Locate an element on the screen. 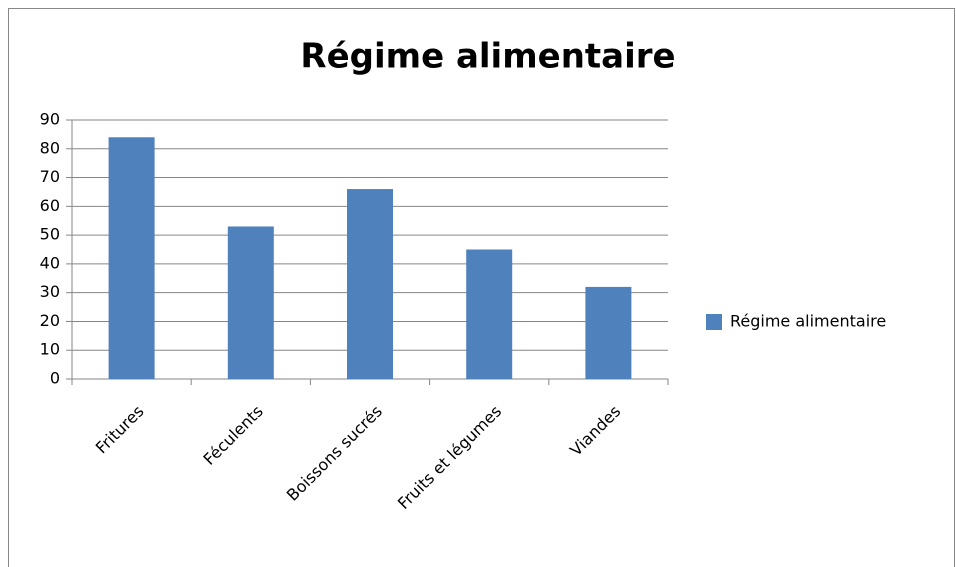  y-tick-label: 40 is located at coordinates (50, 262).